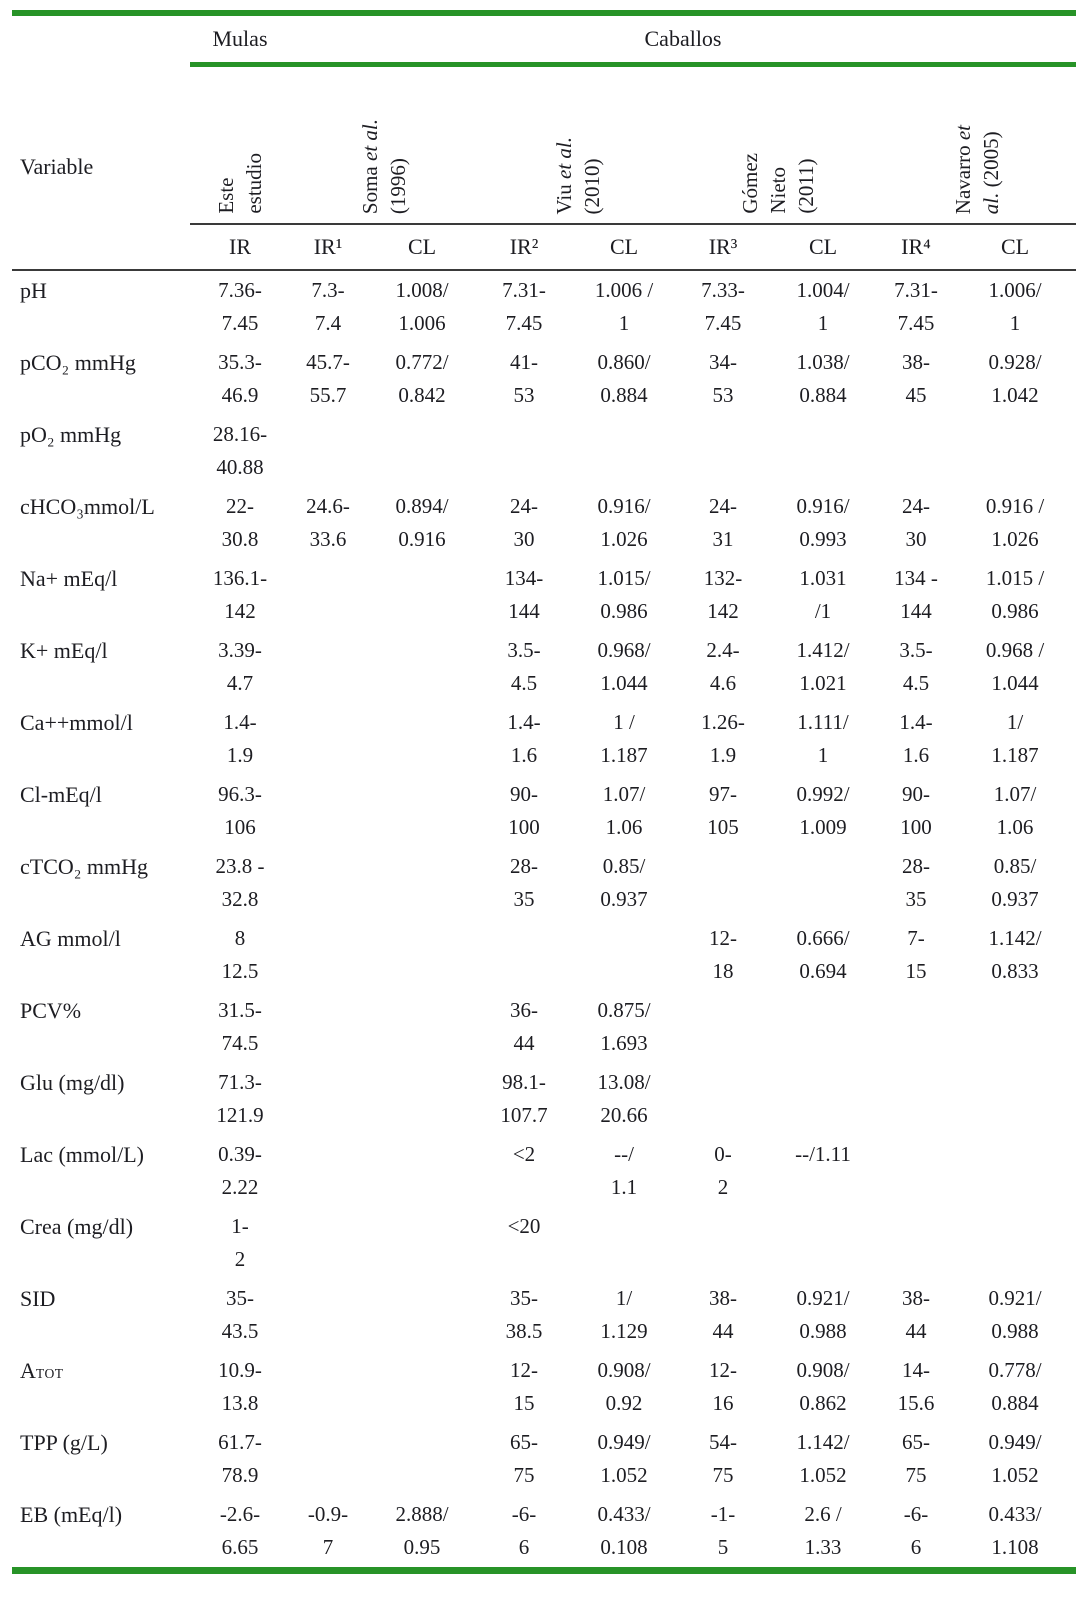 The width and height of the screenshot is (1088, 1612). Describe the element at coordinates (240, 144) in the screenshot. I see `study-header-este-estudio: Este estudio` at that location.